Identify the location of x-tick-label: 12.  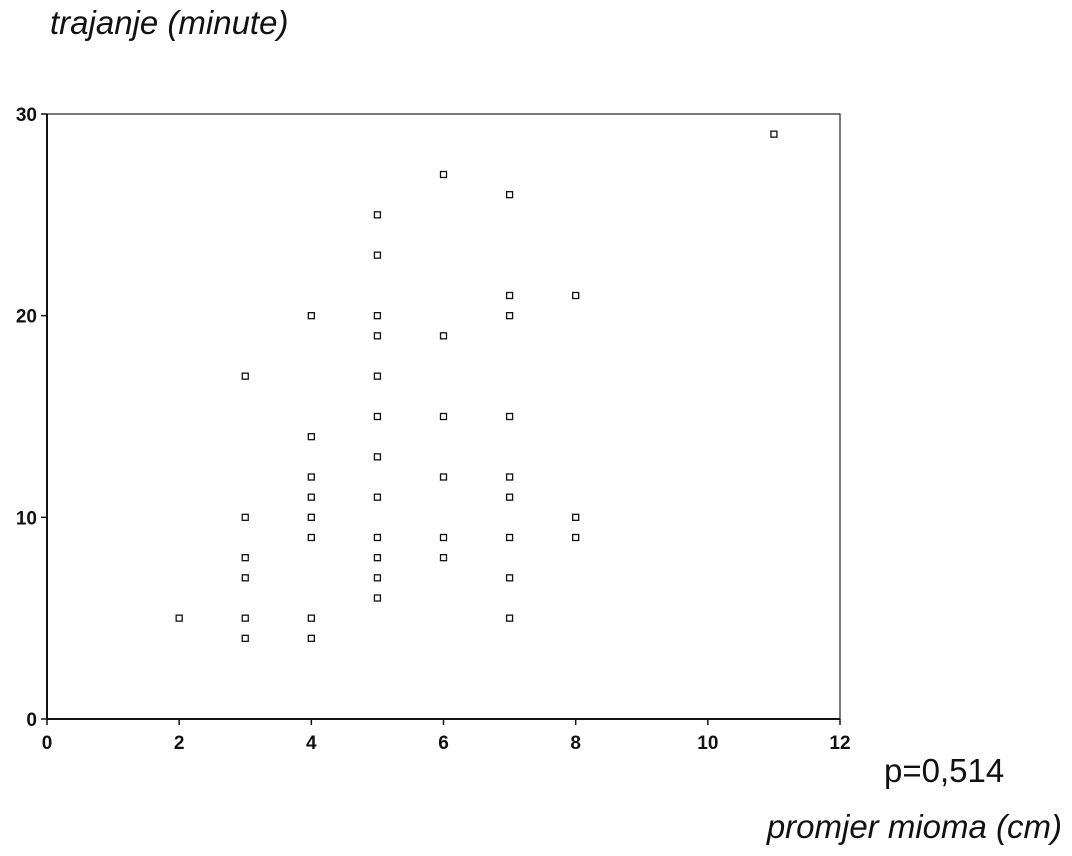
(839, 743).